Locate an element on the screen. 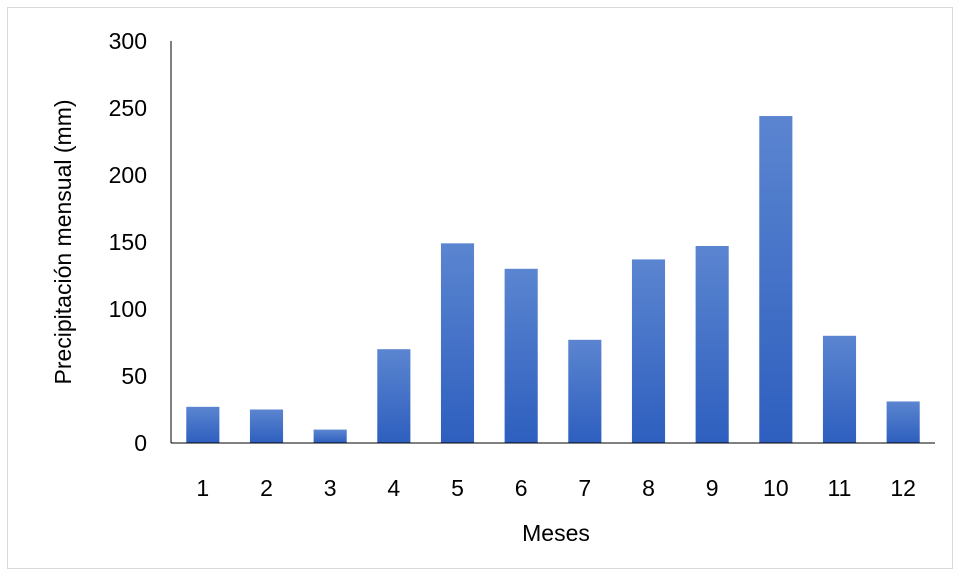  y-axis-ticks: 0 50 100 150 200 250 300 is located at coordinates (128, 242).